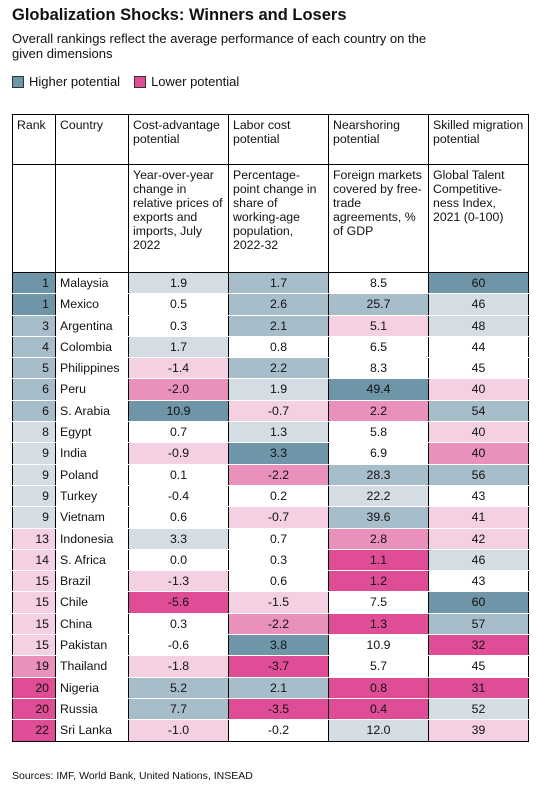 This screenshot has height=791, width=549. I want to click on header-cell: Skilled migration potential, so click(478, 139).